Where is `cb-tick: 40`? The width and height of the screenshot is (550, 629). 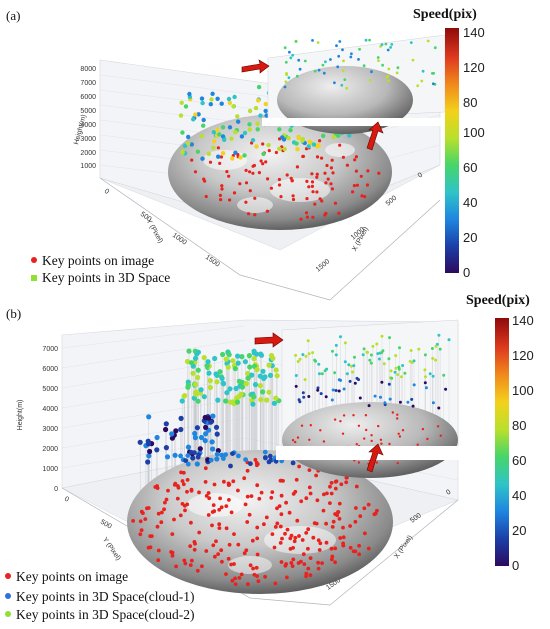
cb-tick: 40 is located at coordinates (470, 202).